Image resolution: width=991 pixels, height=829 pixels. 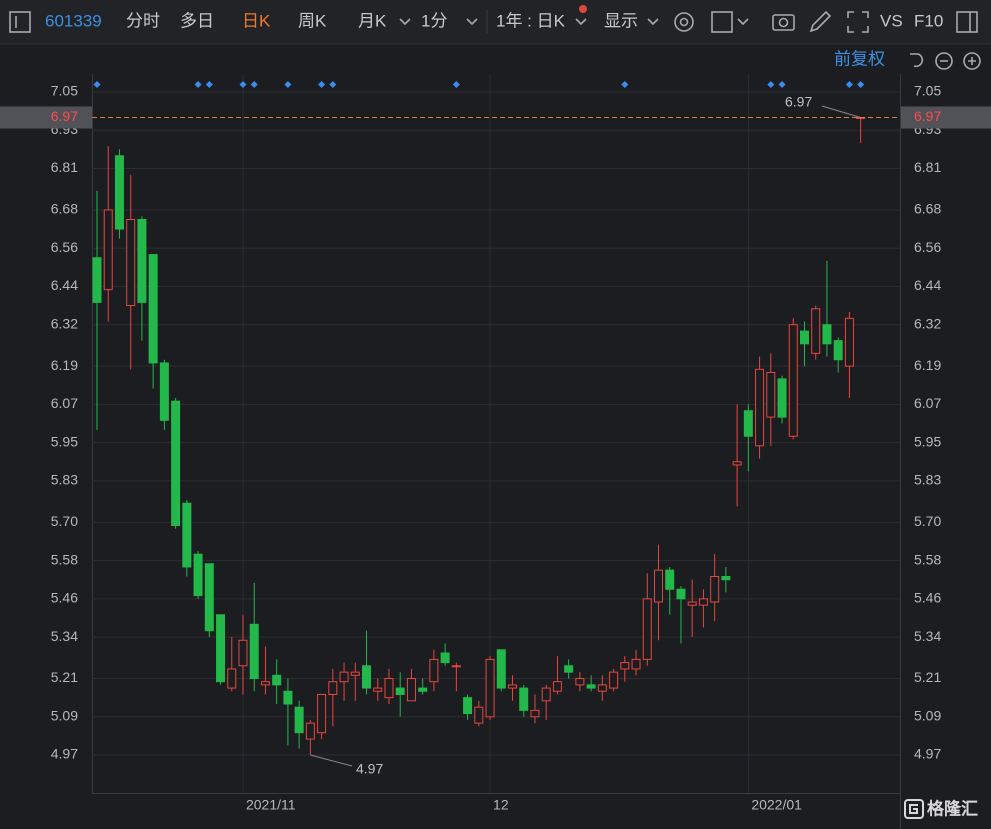 I want to click on y-tick-label-right: 5.70, so click(x=927, y=521).